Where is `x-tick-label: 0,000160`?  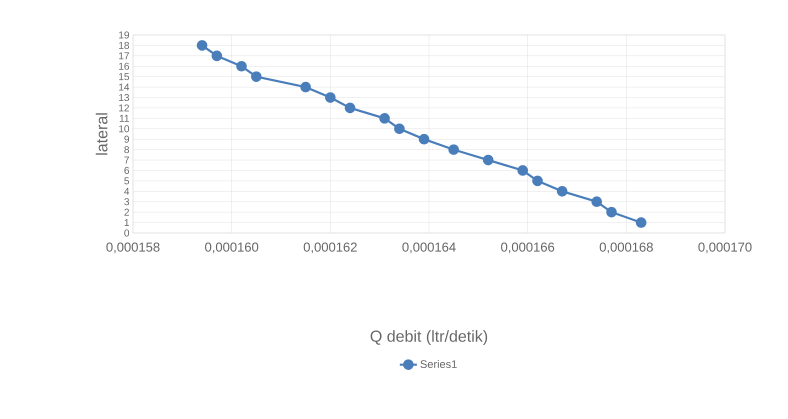
x-tick-label: 0,000160 is located at coordinates (231, 248).